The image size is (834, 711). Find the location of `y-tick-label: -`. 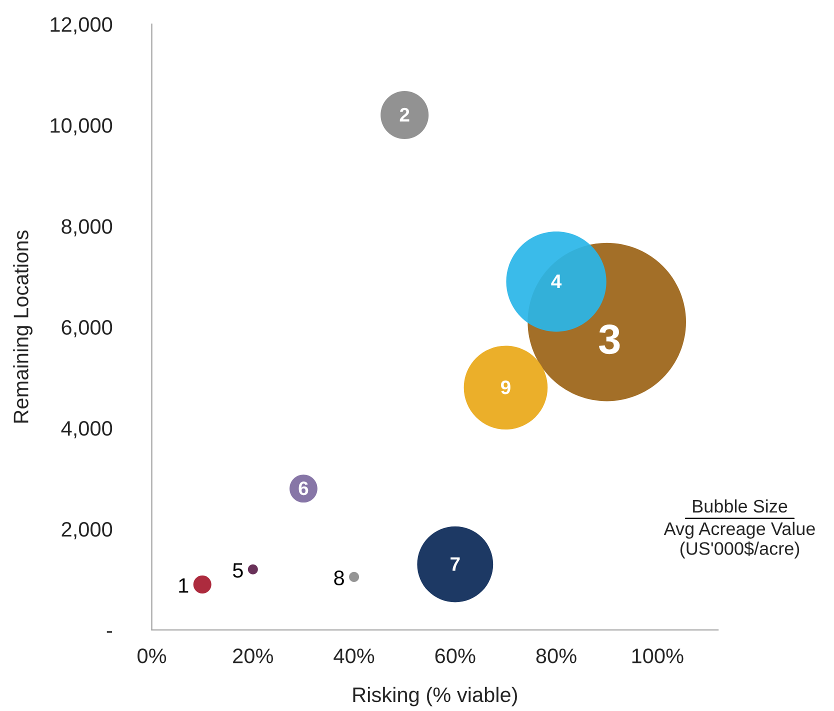

y-tick-label: - is located at coordinates (109, 632).